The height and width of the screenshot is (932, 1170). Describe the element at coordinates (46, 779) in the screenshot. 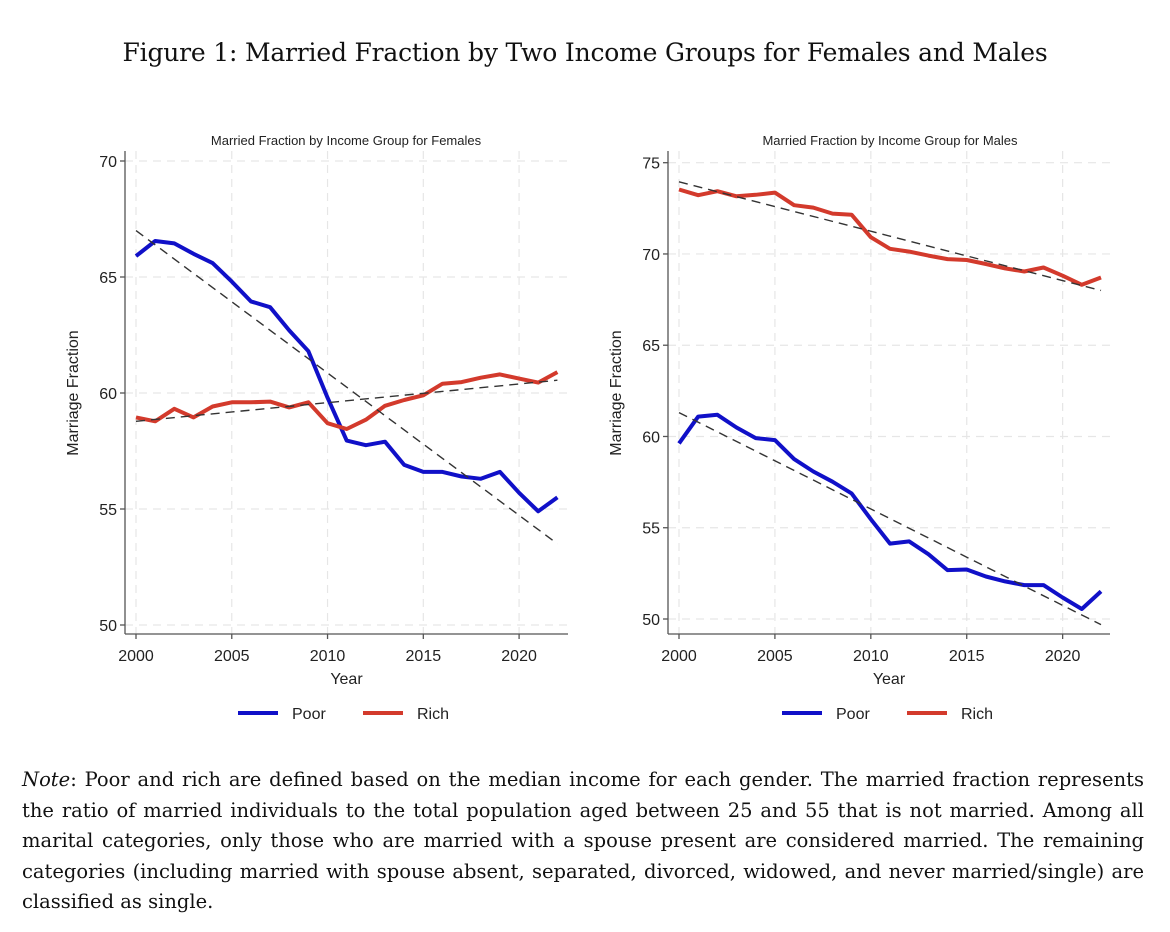

I see `note-label: Note` at that location.